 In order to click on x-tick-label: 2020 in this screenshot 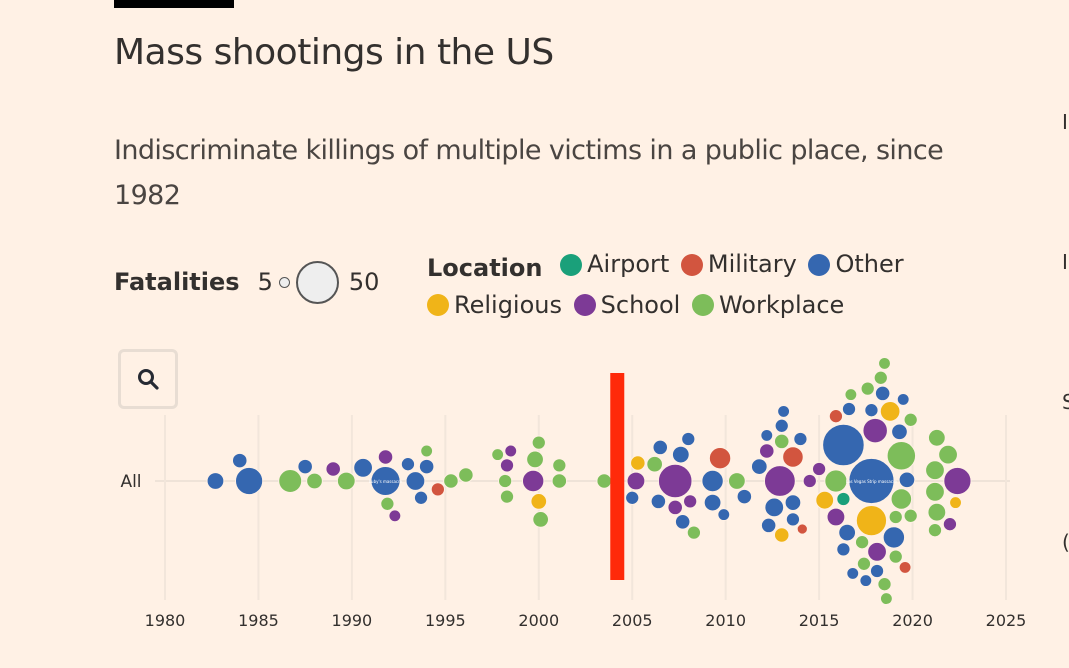, I will do `click(912, 620)`.